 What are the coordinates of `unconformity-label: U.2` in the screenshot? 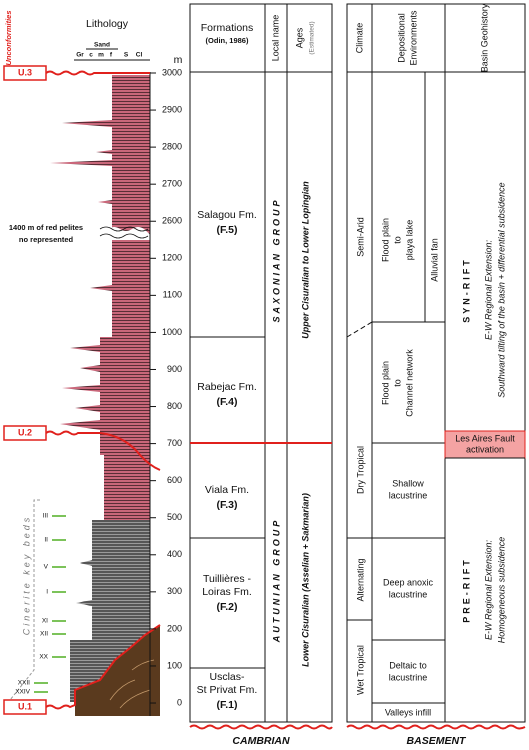 It's located at (25, 432).